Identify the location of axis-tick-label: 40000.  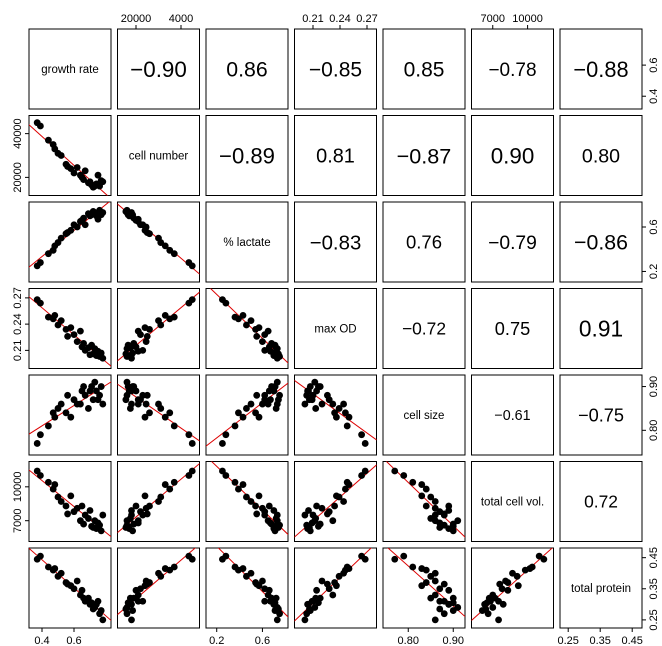
(18, 133).